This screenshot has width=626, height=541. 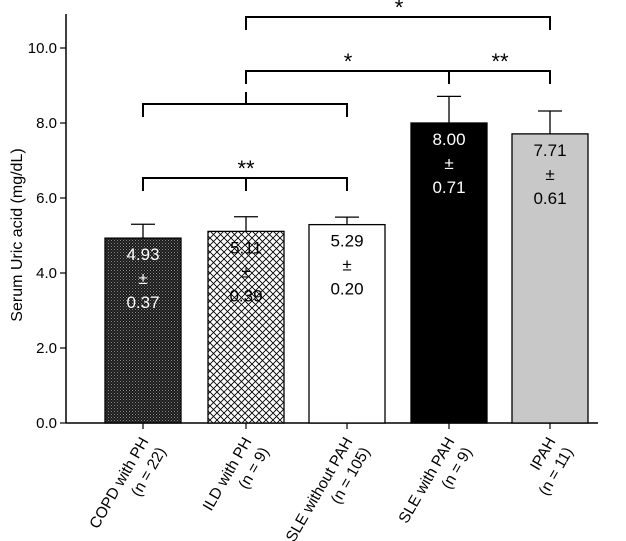 What do you see at coordinates (499, 77) in the screenshot?
I see `bracket-sle-ipah` at bounding box center [499, 77].